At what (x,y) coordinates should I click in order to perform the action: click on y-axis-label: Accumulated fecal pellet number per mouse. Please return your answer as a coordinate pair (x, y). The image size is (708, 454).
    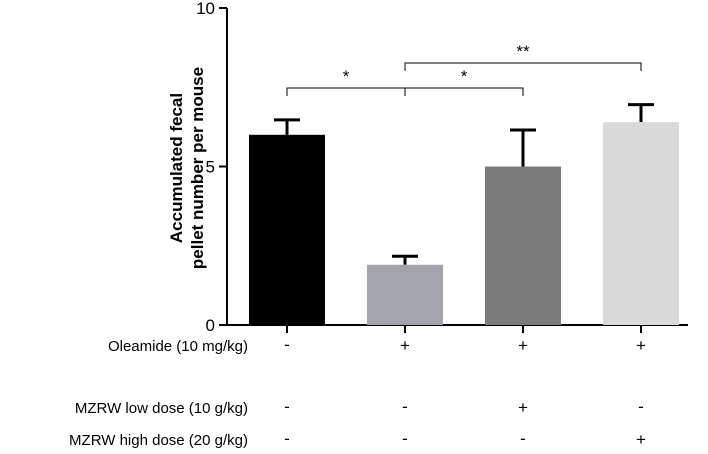
    Looking at the image, I should click on (187, 168).